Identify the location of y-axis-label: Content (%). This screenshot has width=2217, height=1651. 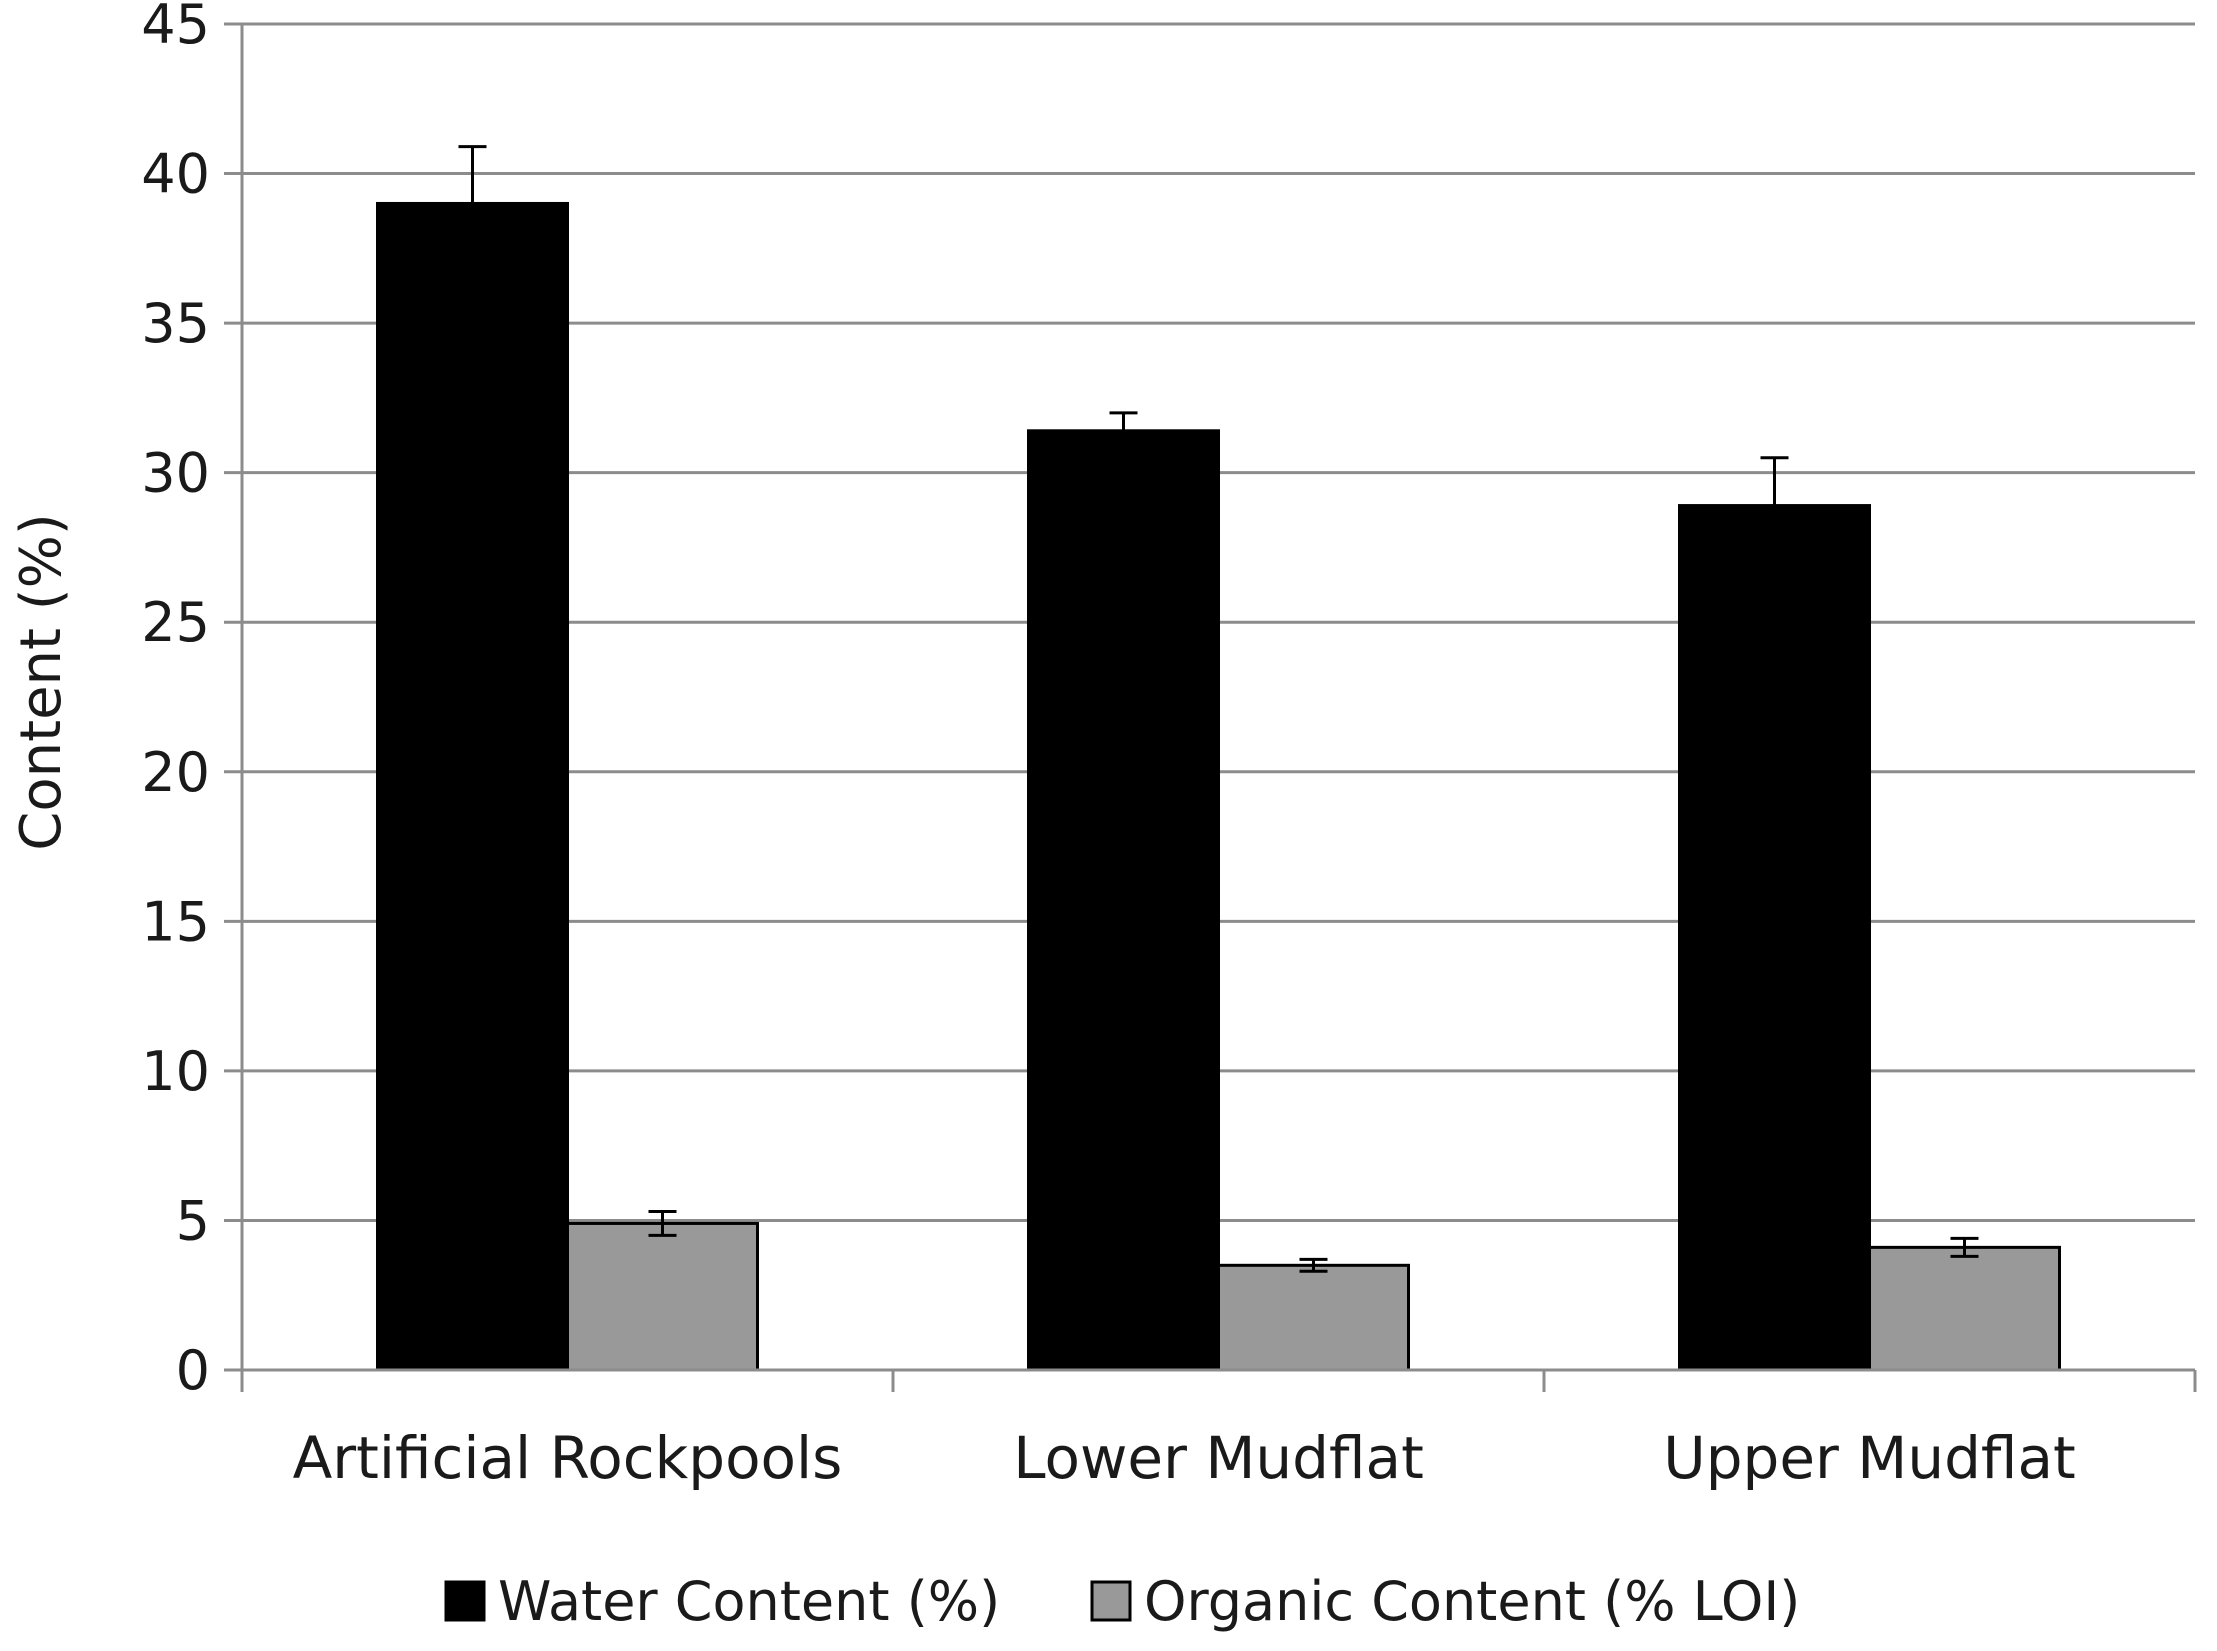
(41, 681).